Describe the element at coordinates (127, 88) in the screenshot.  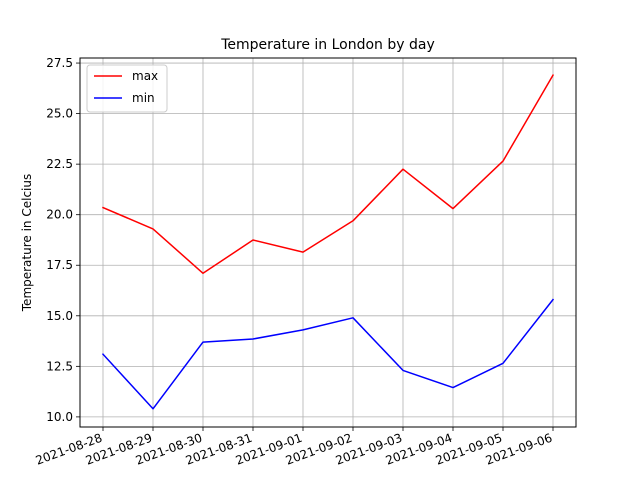
I see `legend: max min` at that location.